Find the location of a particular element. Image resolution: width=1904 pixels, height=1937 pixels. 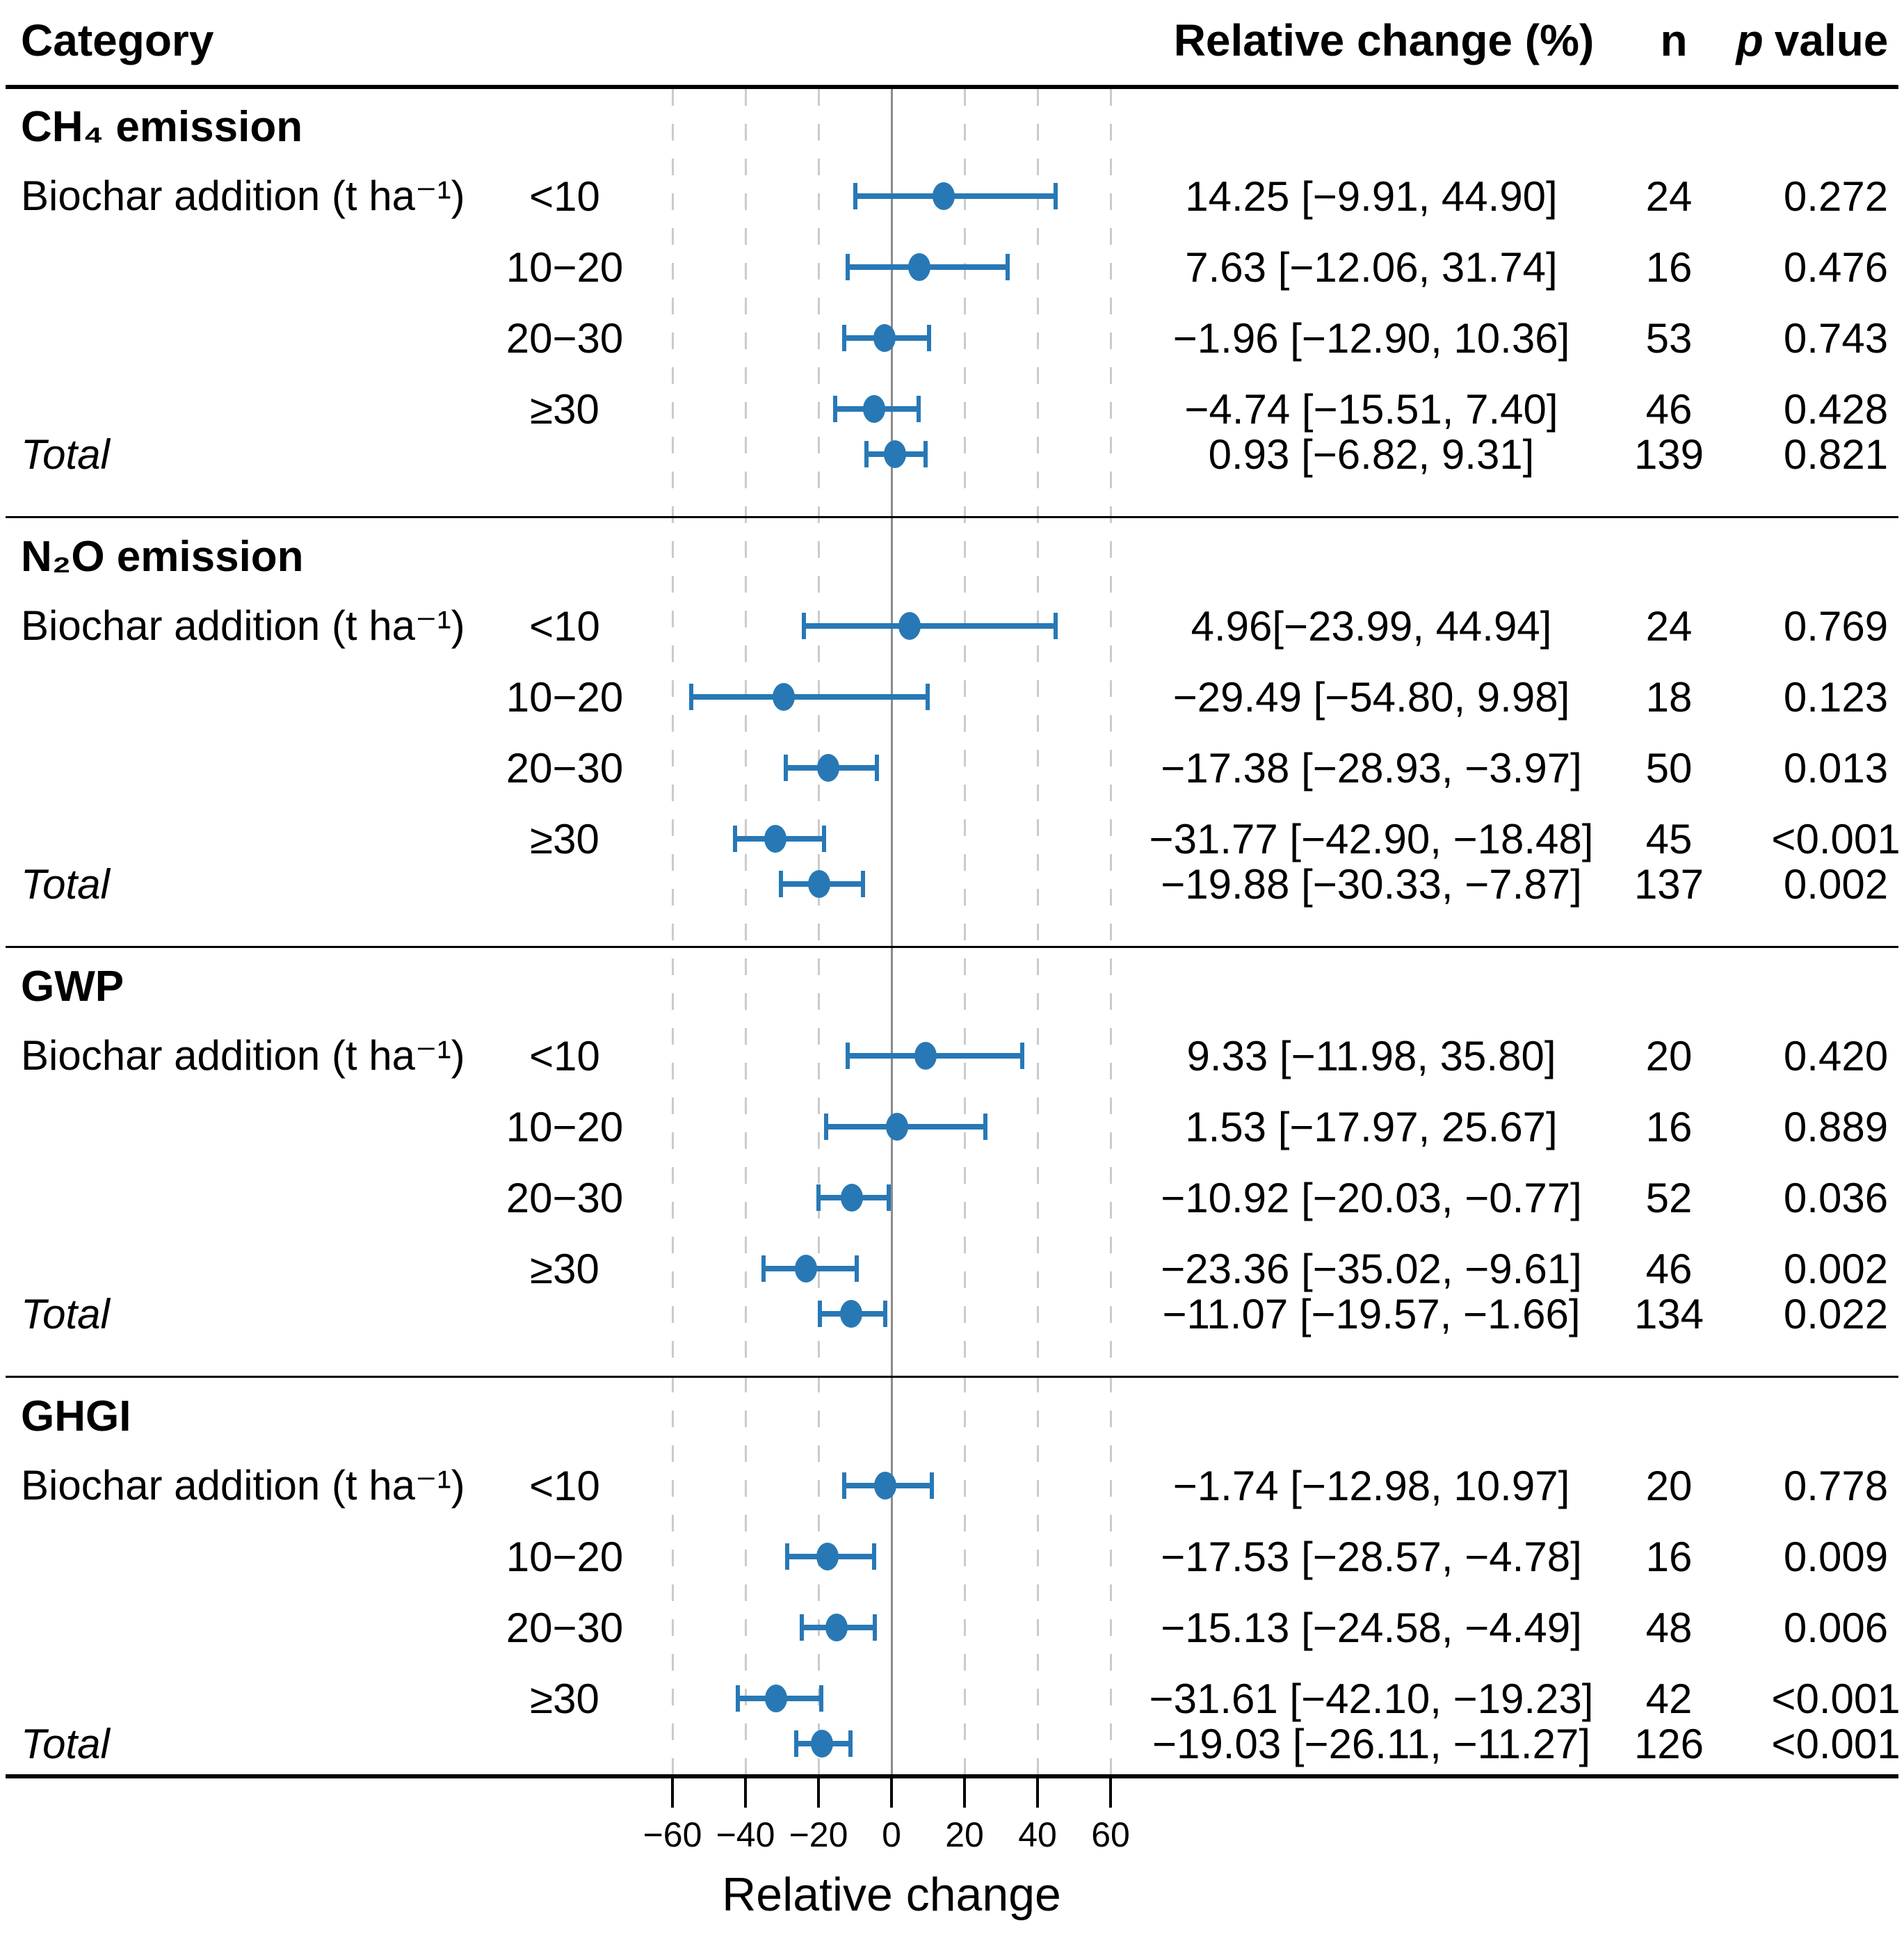

p-value: 0.428 is located at coordinates (1836, 409).